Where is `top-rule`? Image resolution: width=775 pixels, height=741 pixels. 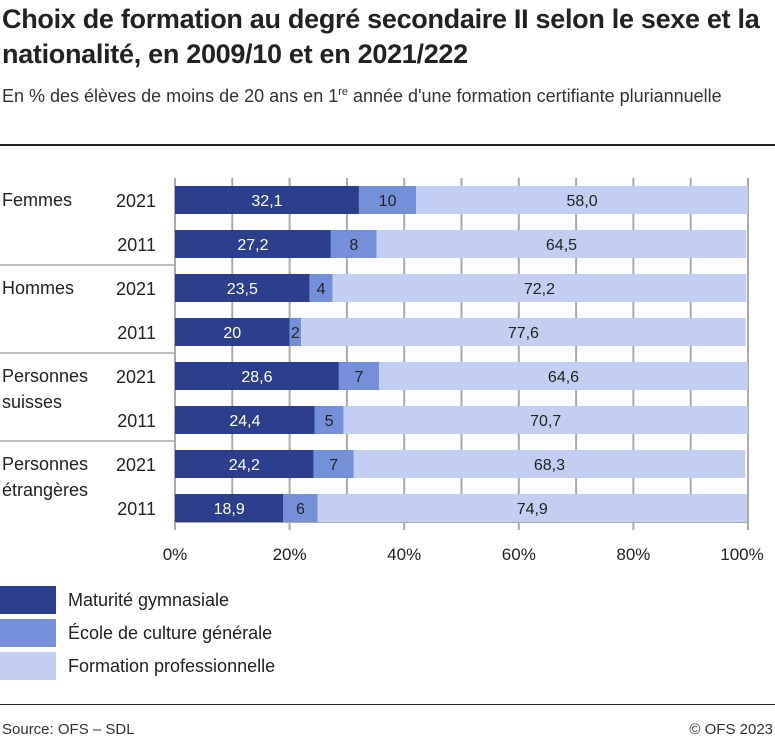 top-rule is located at coordinates (387, 145).